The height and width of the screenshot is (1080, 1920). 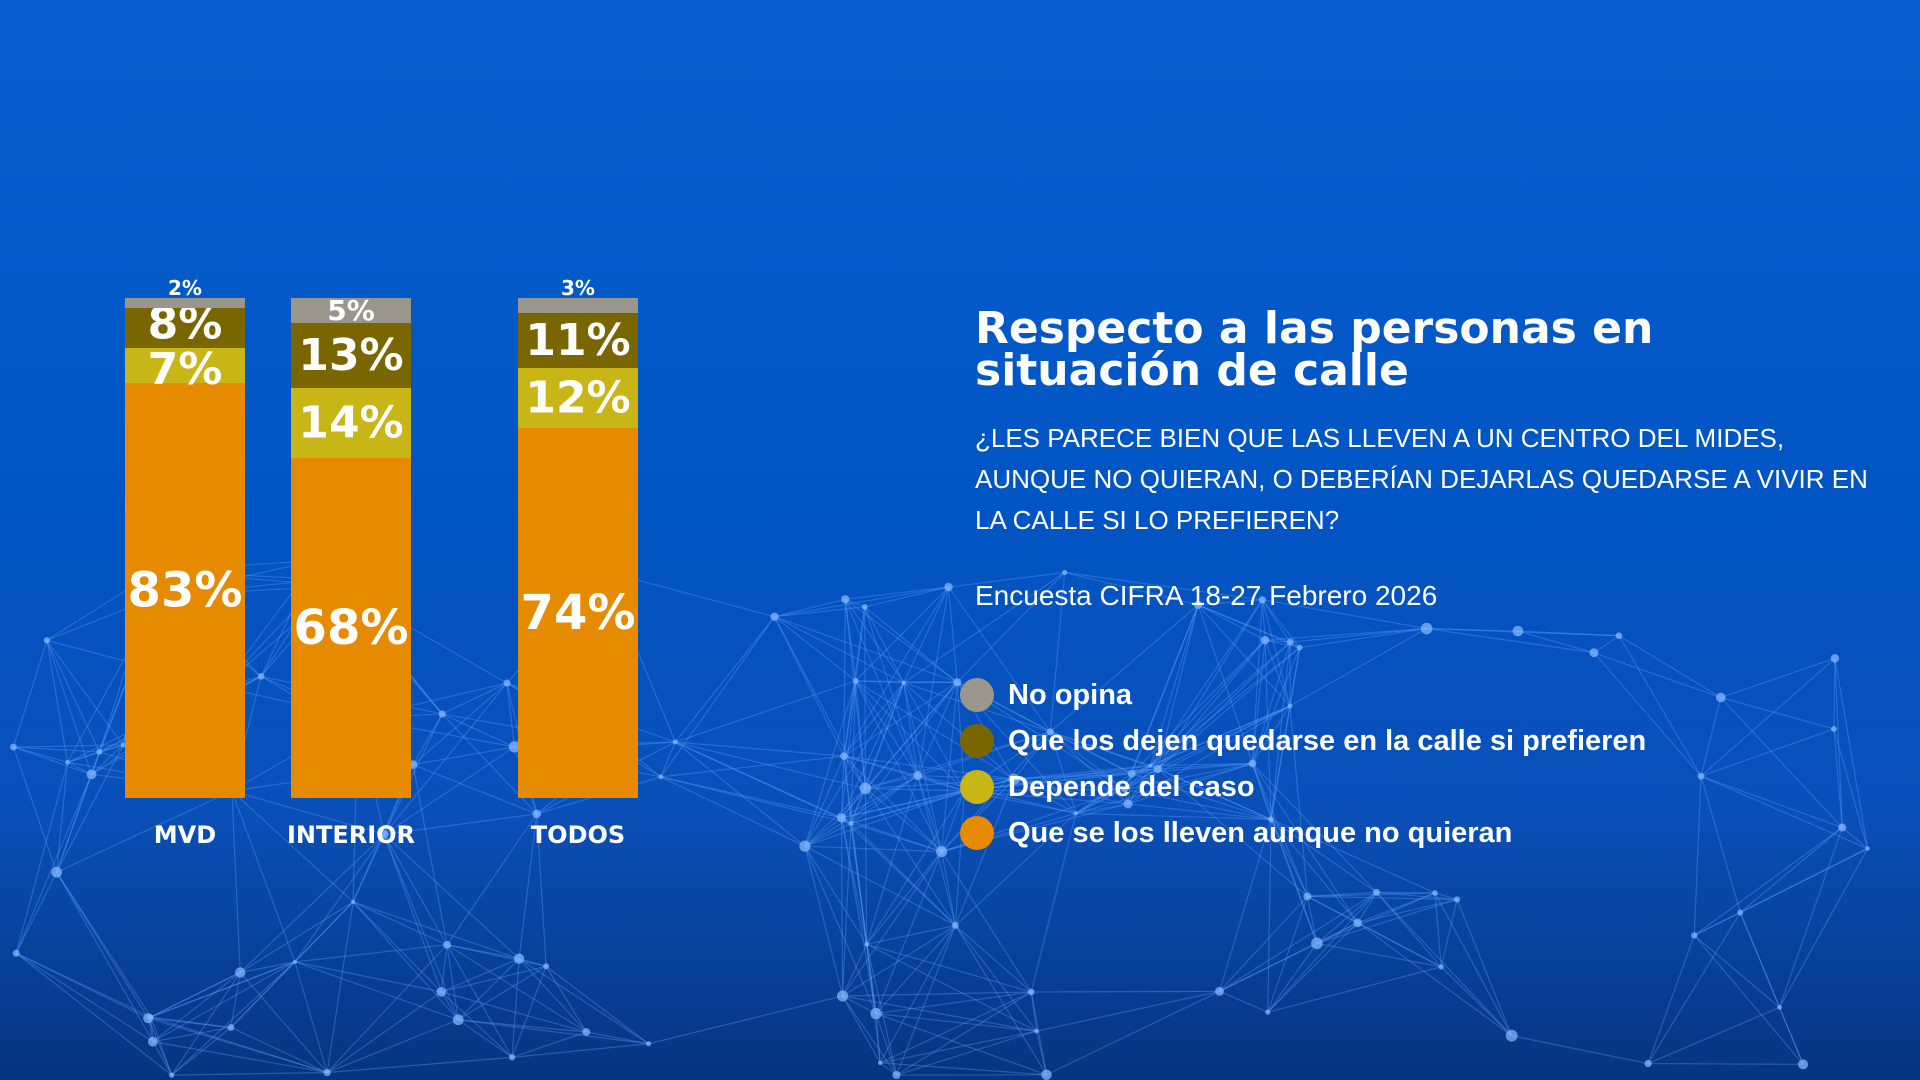 I want to click on data-label: 68%, so click(x=351, y=628).